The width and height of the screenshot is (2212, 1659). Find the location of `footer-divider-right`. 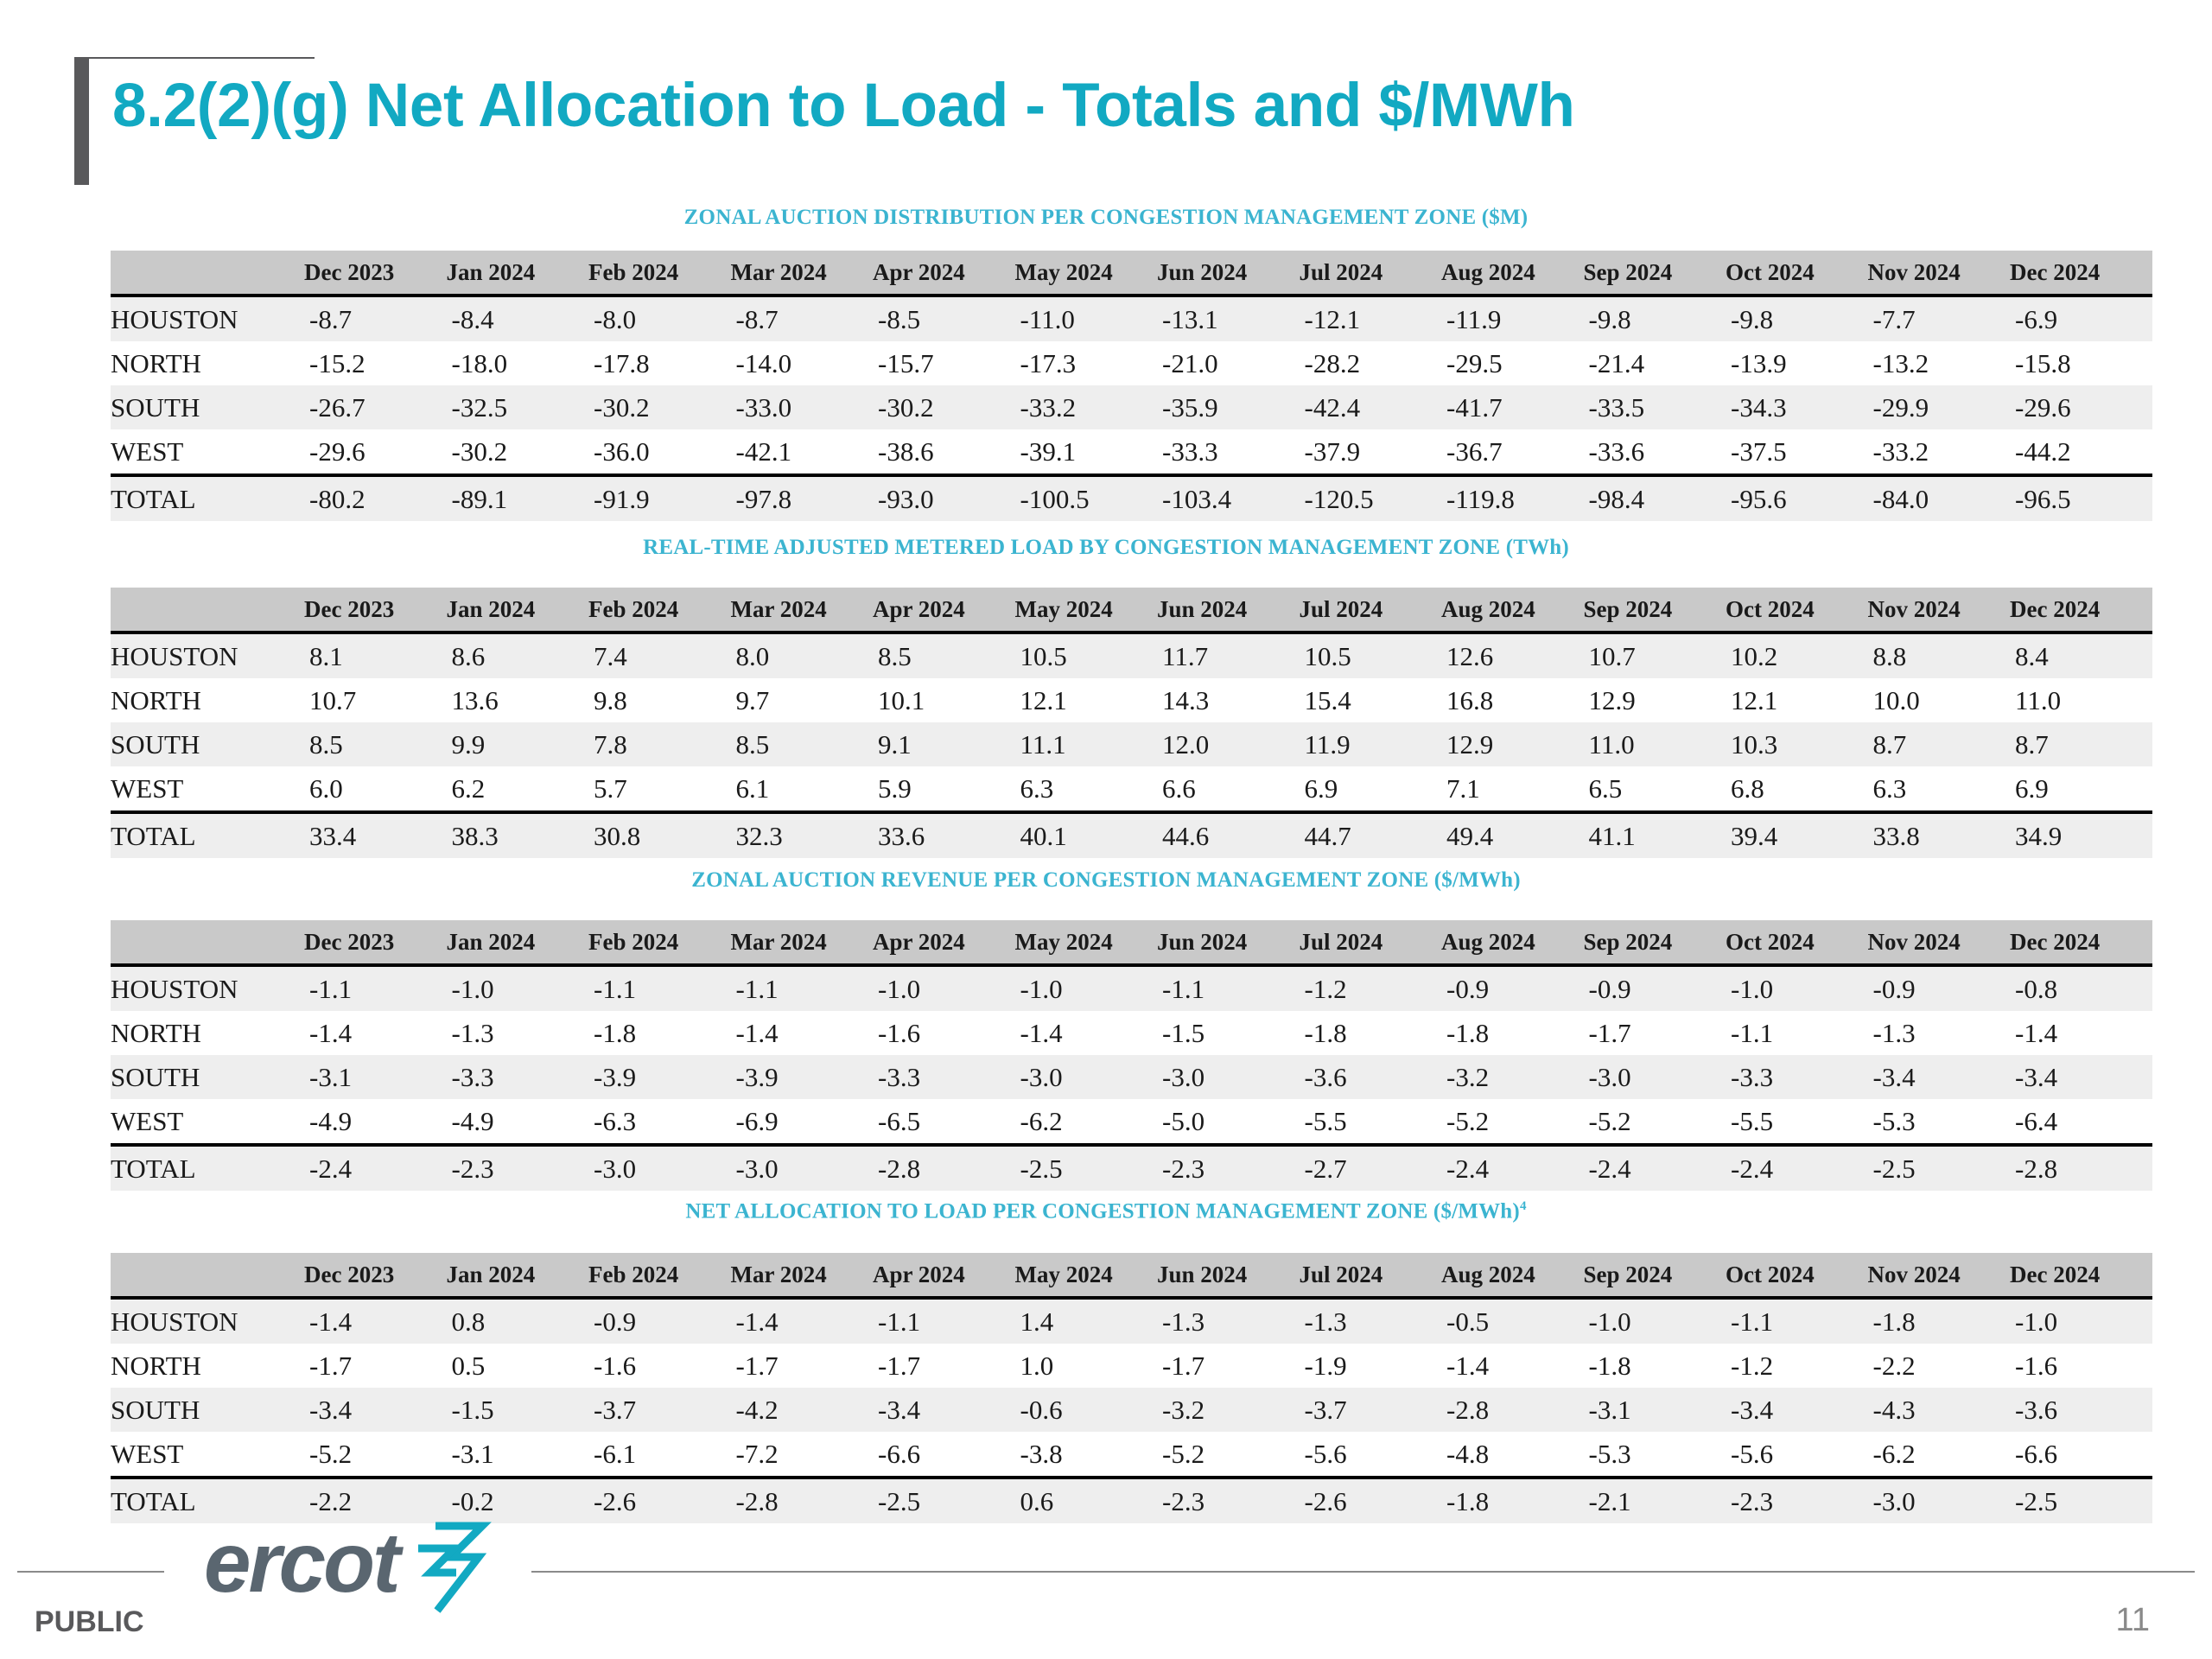

footer-divider-right is located at coordinates (1363, 1572).